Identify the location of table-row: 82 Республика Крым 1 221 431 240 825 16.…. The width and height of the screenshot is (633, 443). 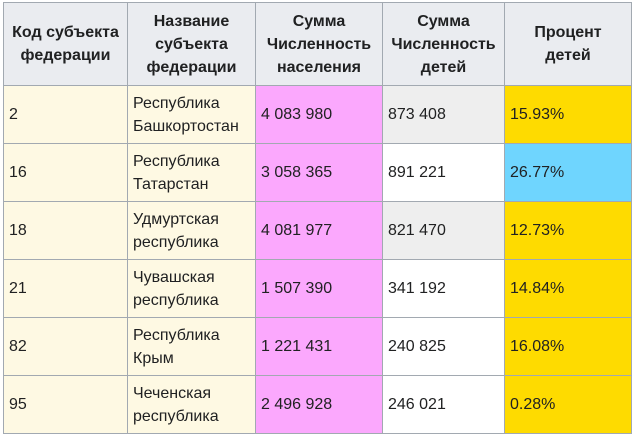
(317, 346).